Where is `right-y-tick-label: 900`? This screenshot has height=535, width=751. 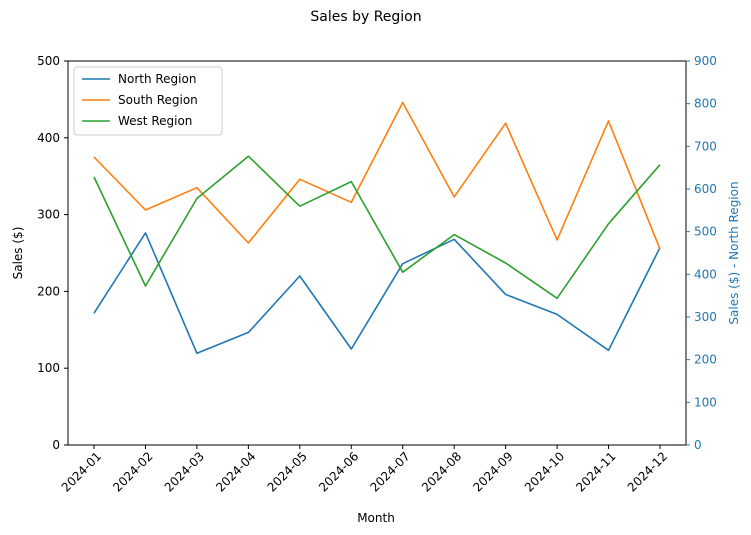 right-y-tick-label: 900 is located at coordinates (705, 61).